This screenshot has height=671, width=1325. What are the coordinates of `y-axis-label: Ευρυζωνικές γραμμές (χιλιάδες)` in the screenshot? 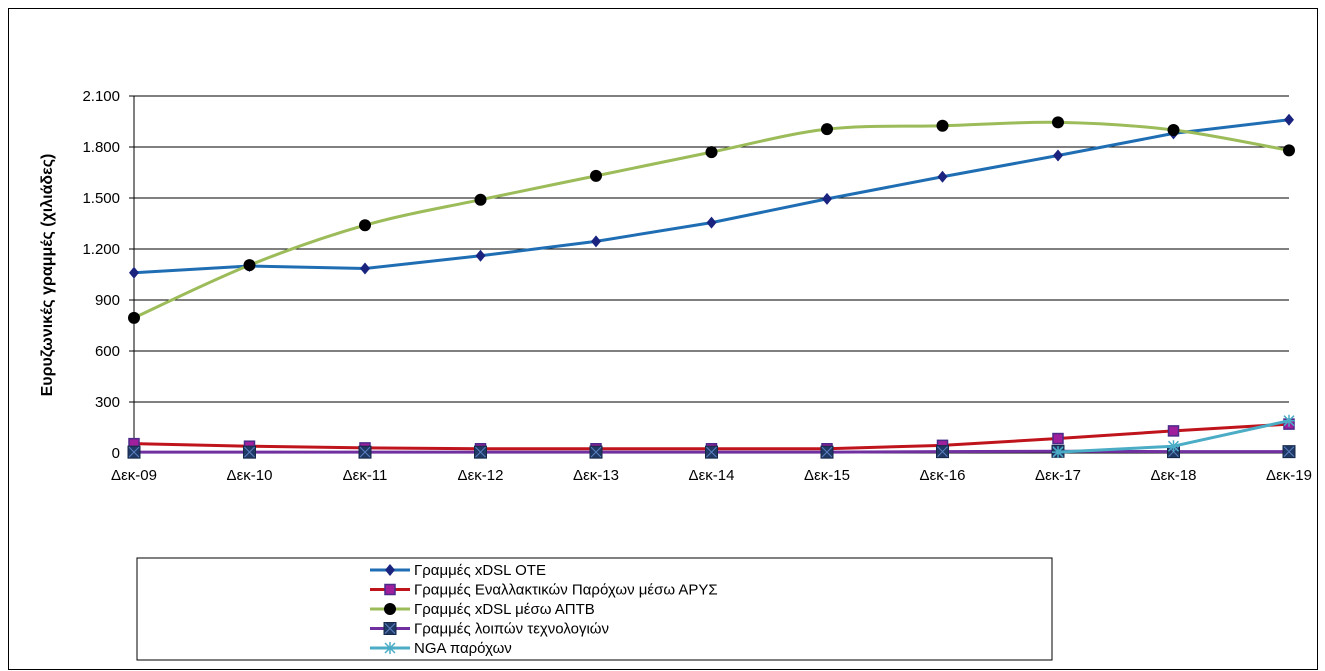 It's located at (47, 275).